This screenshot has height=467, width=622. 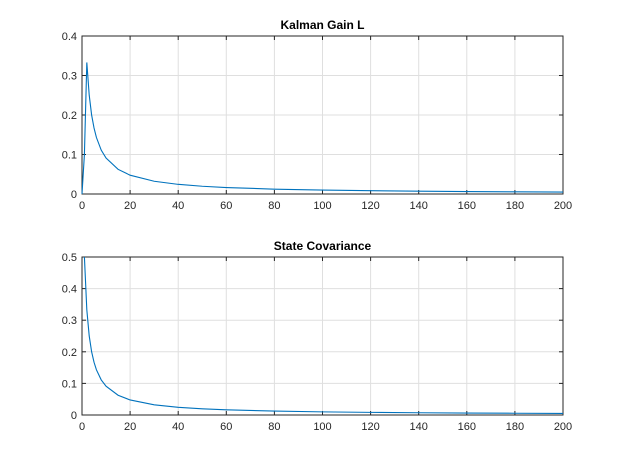 What do you see at coordinates (515, 427) in the screenshot?
I see `state-covariance-x-tick-label: 180` at bounding box center [515, 427].